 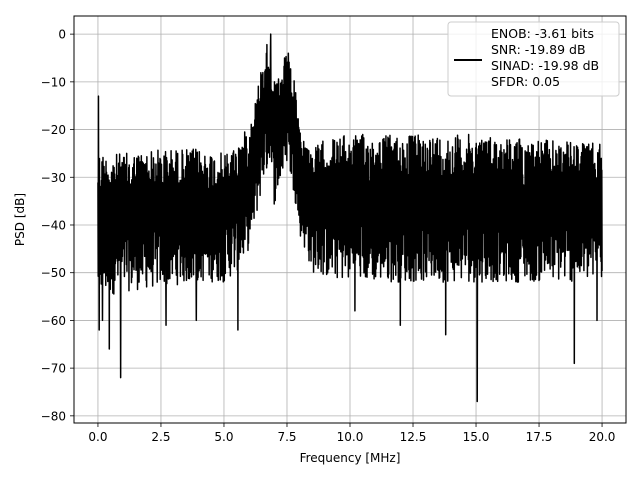 What do you see at coordinates (53, 130) in the screenshot?
I see `y-tick-label: −20` at bounding box center [53, 130].